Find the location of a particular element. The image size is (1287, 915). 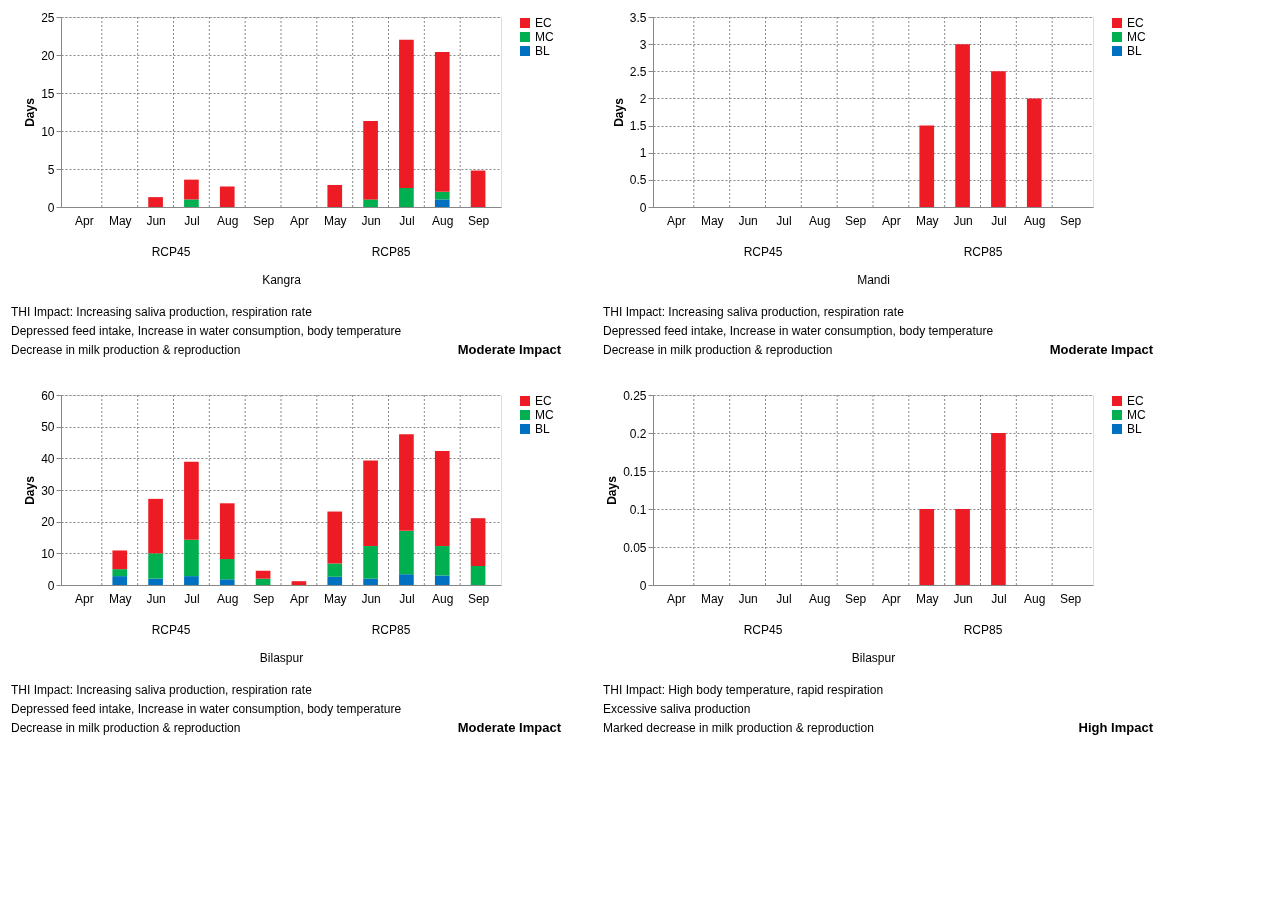

text: THI Impact: Increasing saliva production, respiration rate is located at coordinates (754, 312).